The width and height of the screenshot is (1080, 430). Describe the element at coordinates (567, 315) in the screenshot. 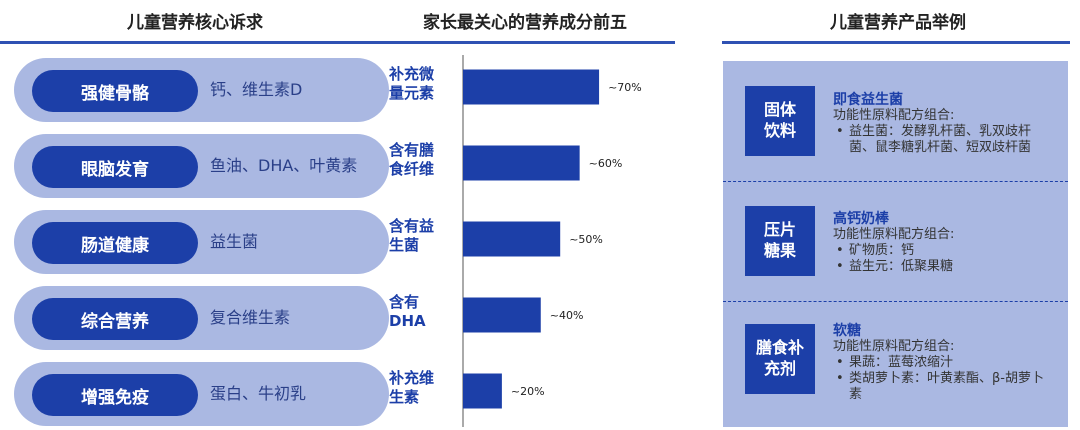

I see `bar-value-label: ~40%` at that location.